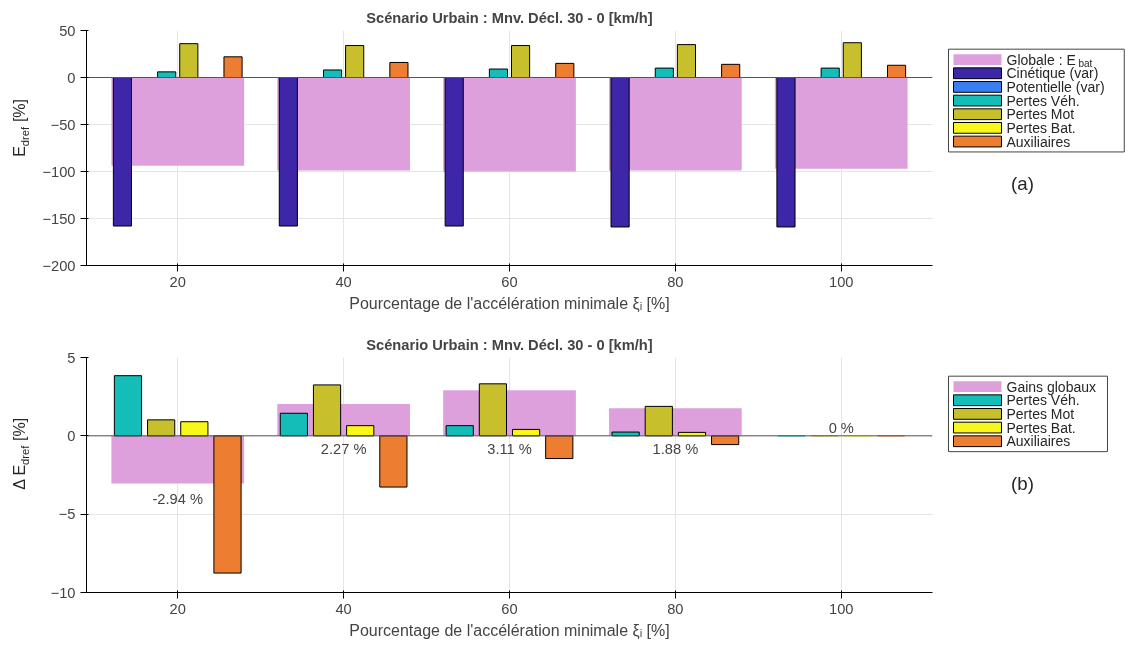  What do you see at coordinates (1040, 413) in the screenshot?
I see `legend-label: Pertes Mot` at bounding box center [1040, 413].